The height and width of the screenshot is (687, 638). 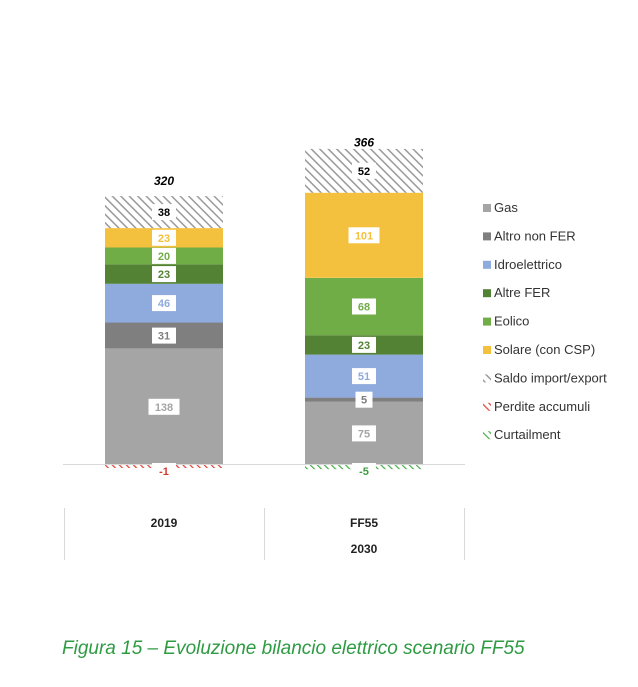 I want to click on data-label-solare-con-csp-ff55: 101, so click(x=364, y=236).